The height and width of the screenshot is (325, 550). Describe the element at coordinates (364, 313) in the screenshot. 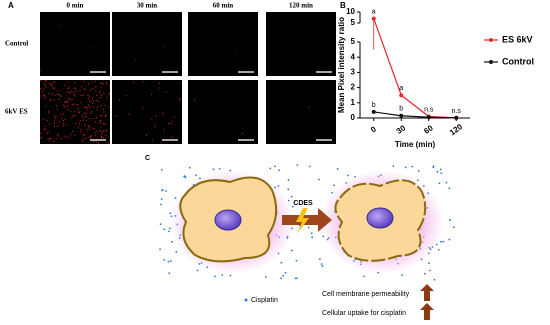

I see `effect-label: Cellular uptake for cisplatin` at that location.